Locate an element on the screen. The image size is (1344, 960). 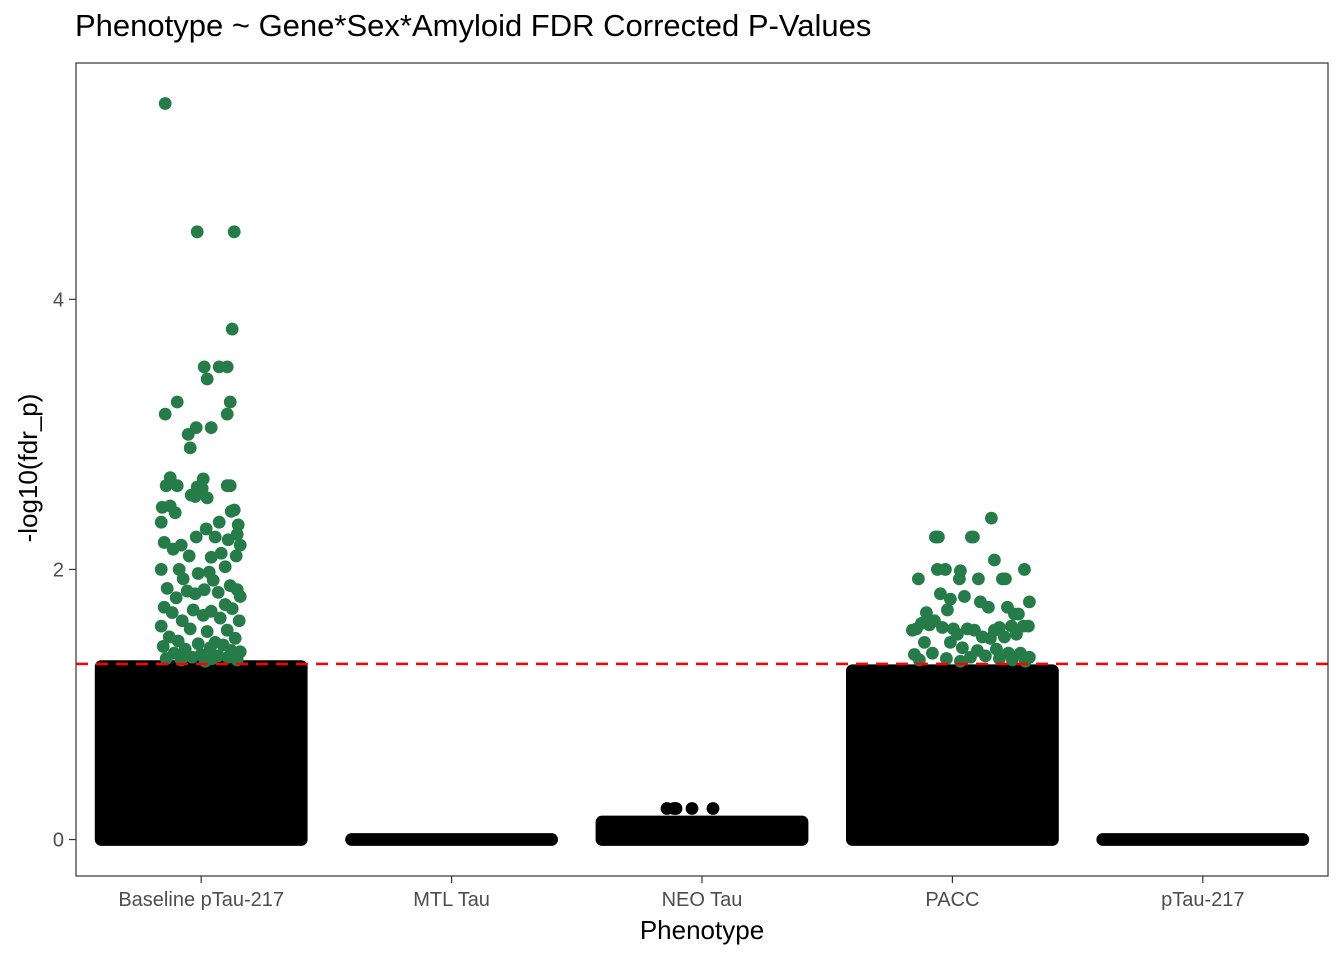
x-tick-label: pTau-217 is located at coordinates (1202, 900).